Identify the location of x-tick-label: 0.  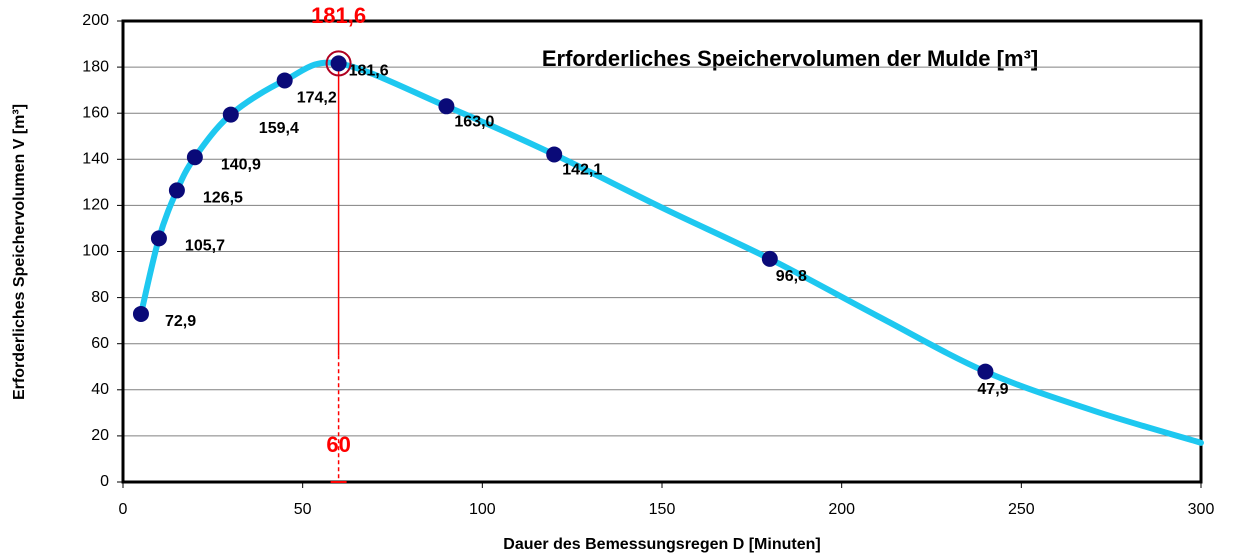
(123, 509).